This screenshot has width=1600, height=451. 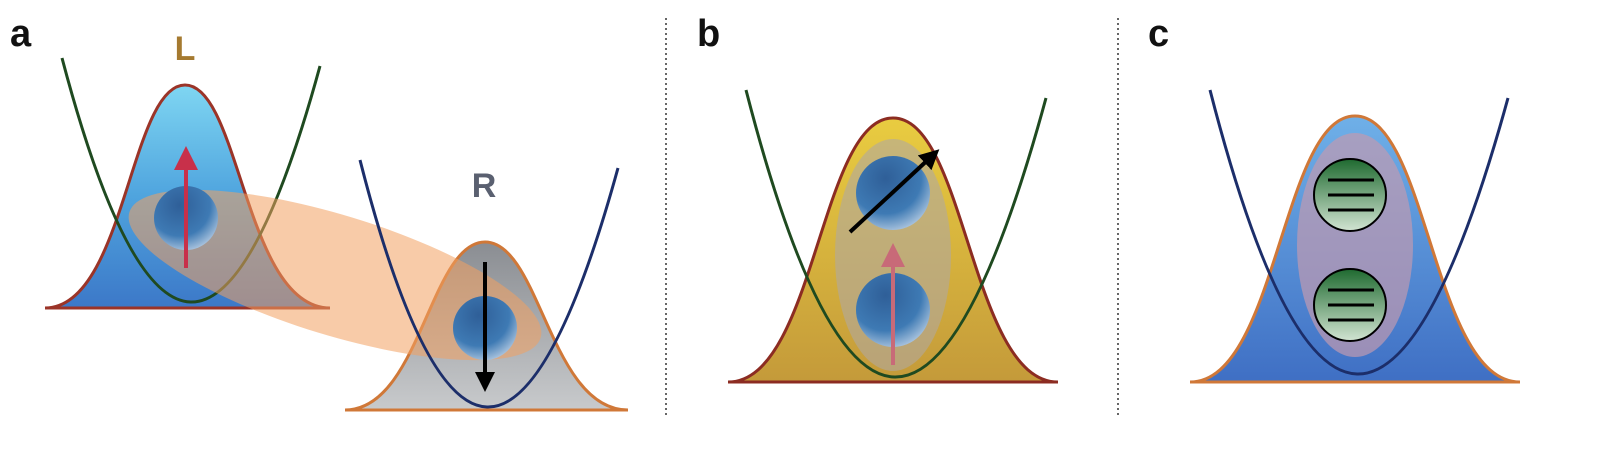 I want to click on left-potential, so click(x=191, y=180).